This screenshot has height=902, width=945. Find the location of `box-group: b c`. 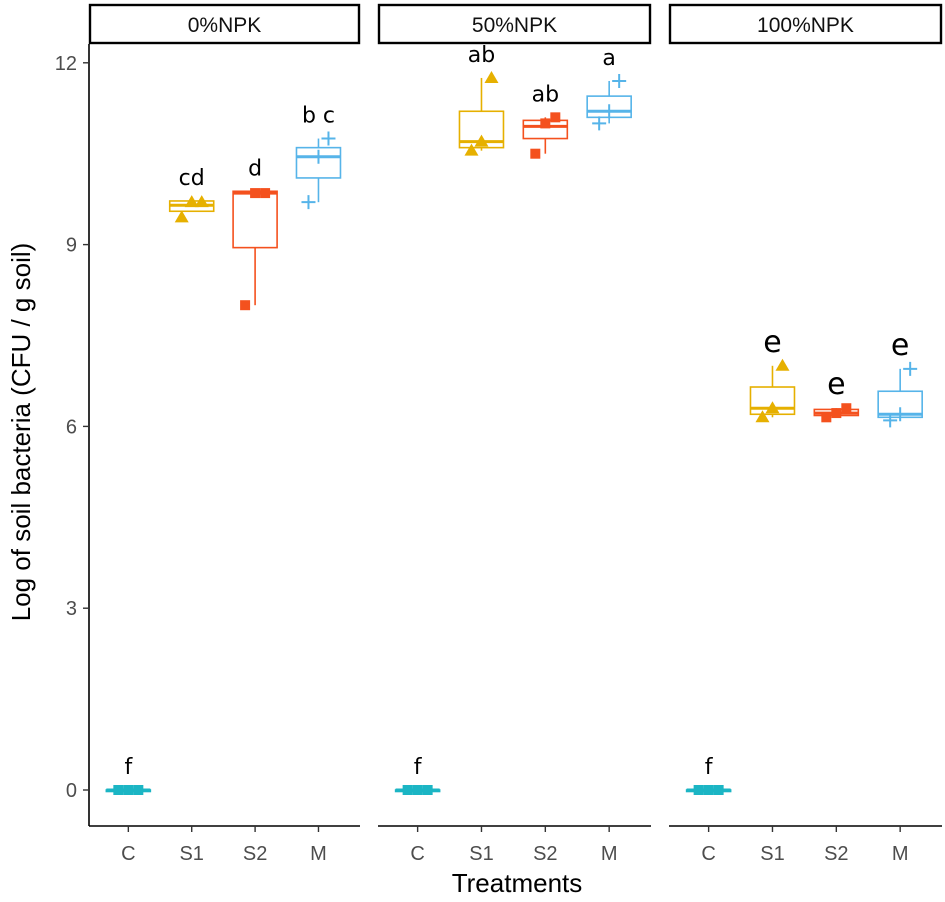

box-group: b c is located at coordinates (318, 157).